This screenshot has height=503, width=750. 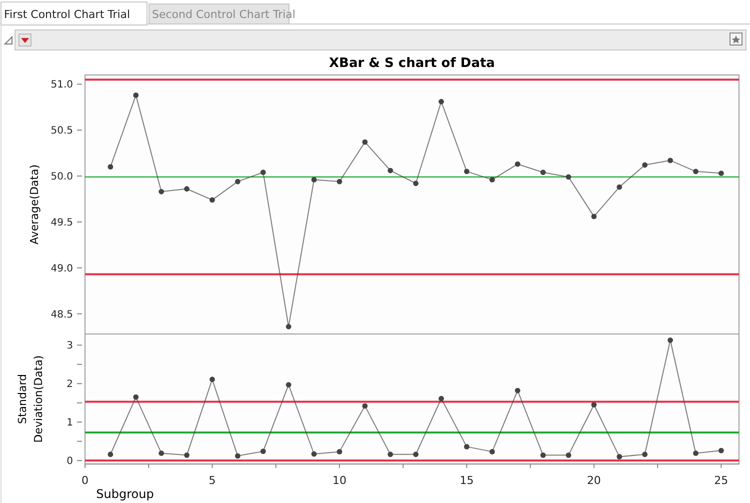 I want to click on y-axis-title: Standard Deviation(Data), so click(x=30, y=399).